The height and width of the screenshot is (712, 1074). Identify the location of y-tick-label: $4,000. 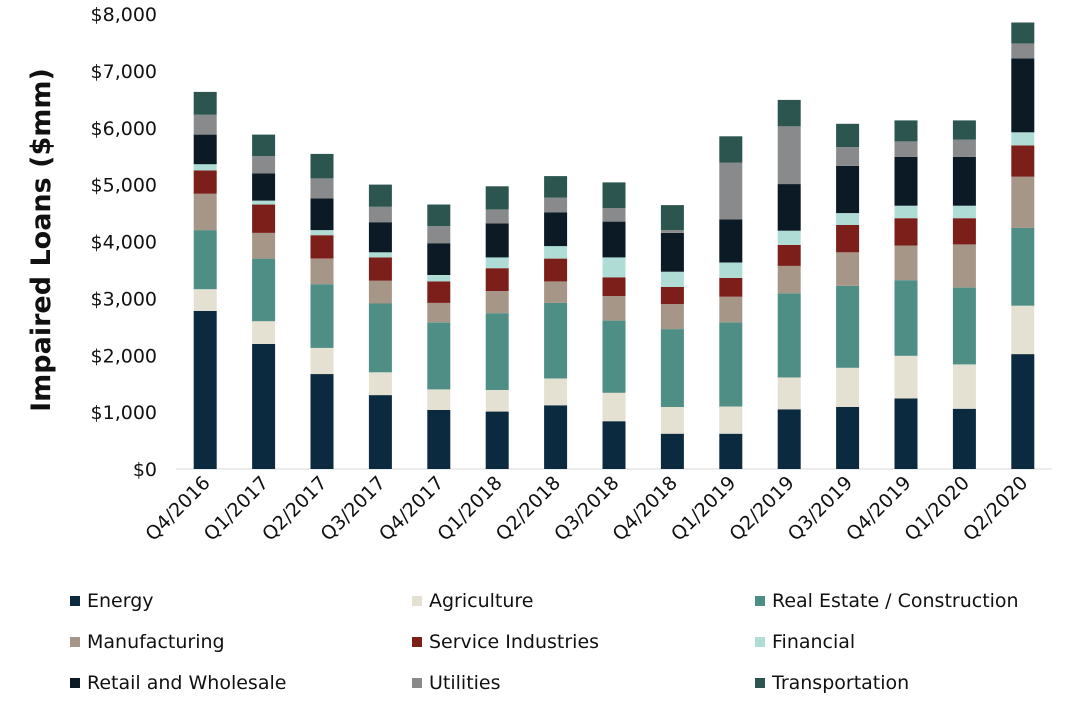
(124, 243).